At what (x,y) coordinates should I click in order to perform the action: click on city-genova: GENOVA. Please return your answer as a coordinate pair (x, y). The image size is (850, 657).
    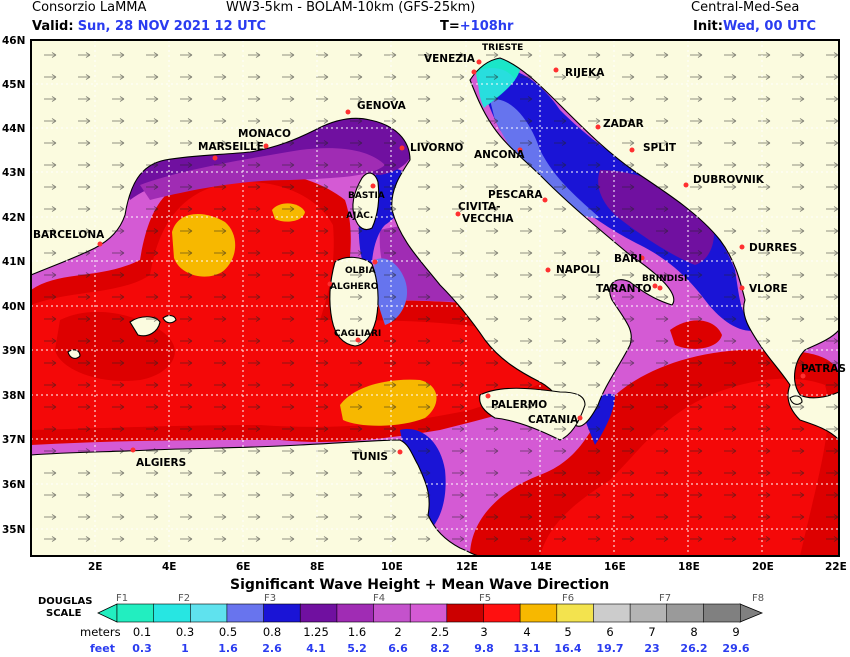
    Looking at the image, I should click on (382, 106).